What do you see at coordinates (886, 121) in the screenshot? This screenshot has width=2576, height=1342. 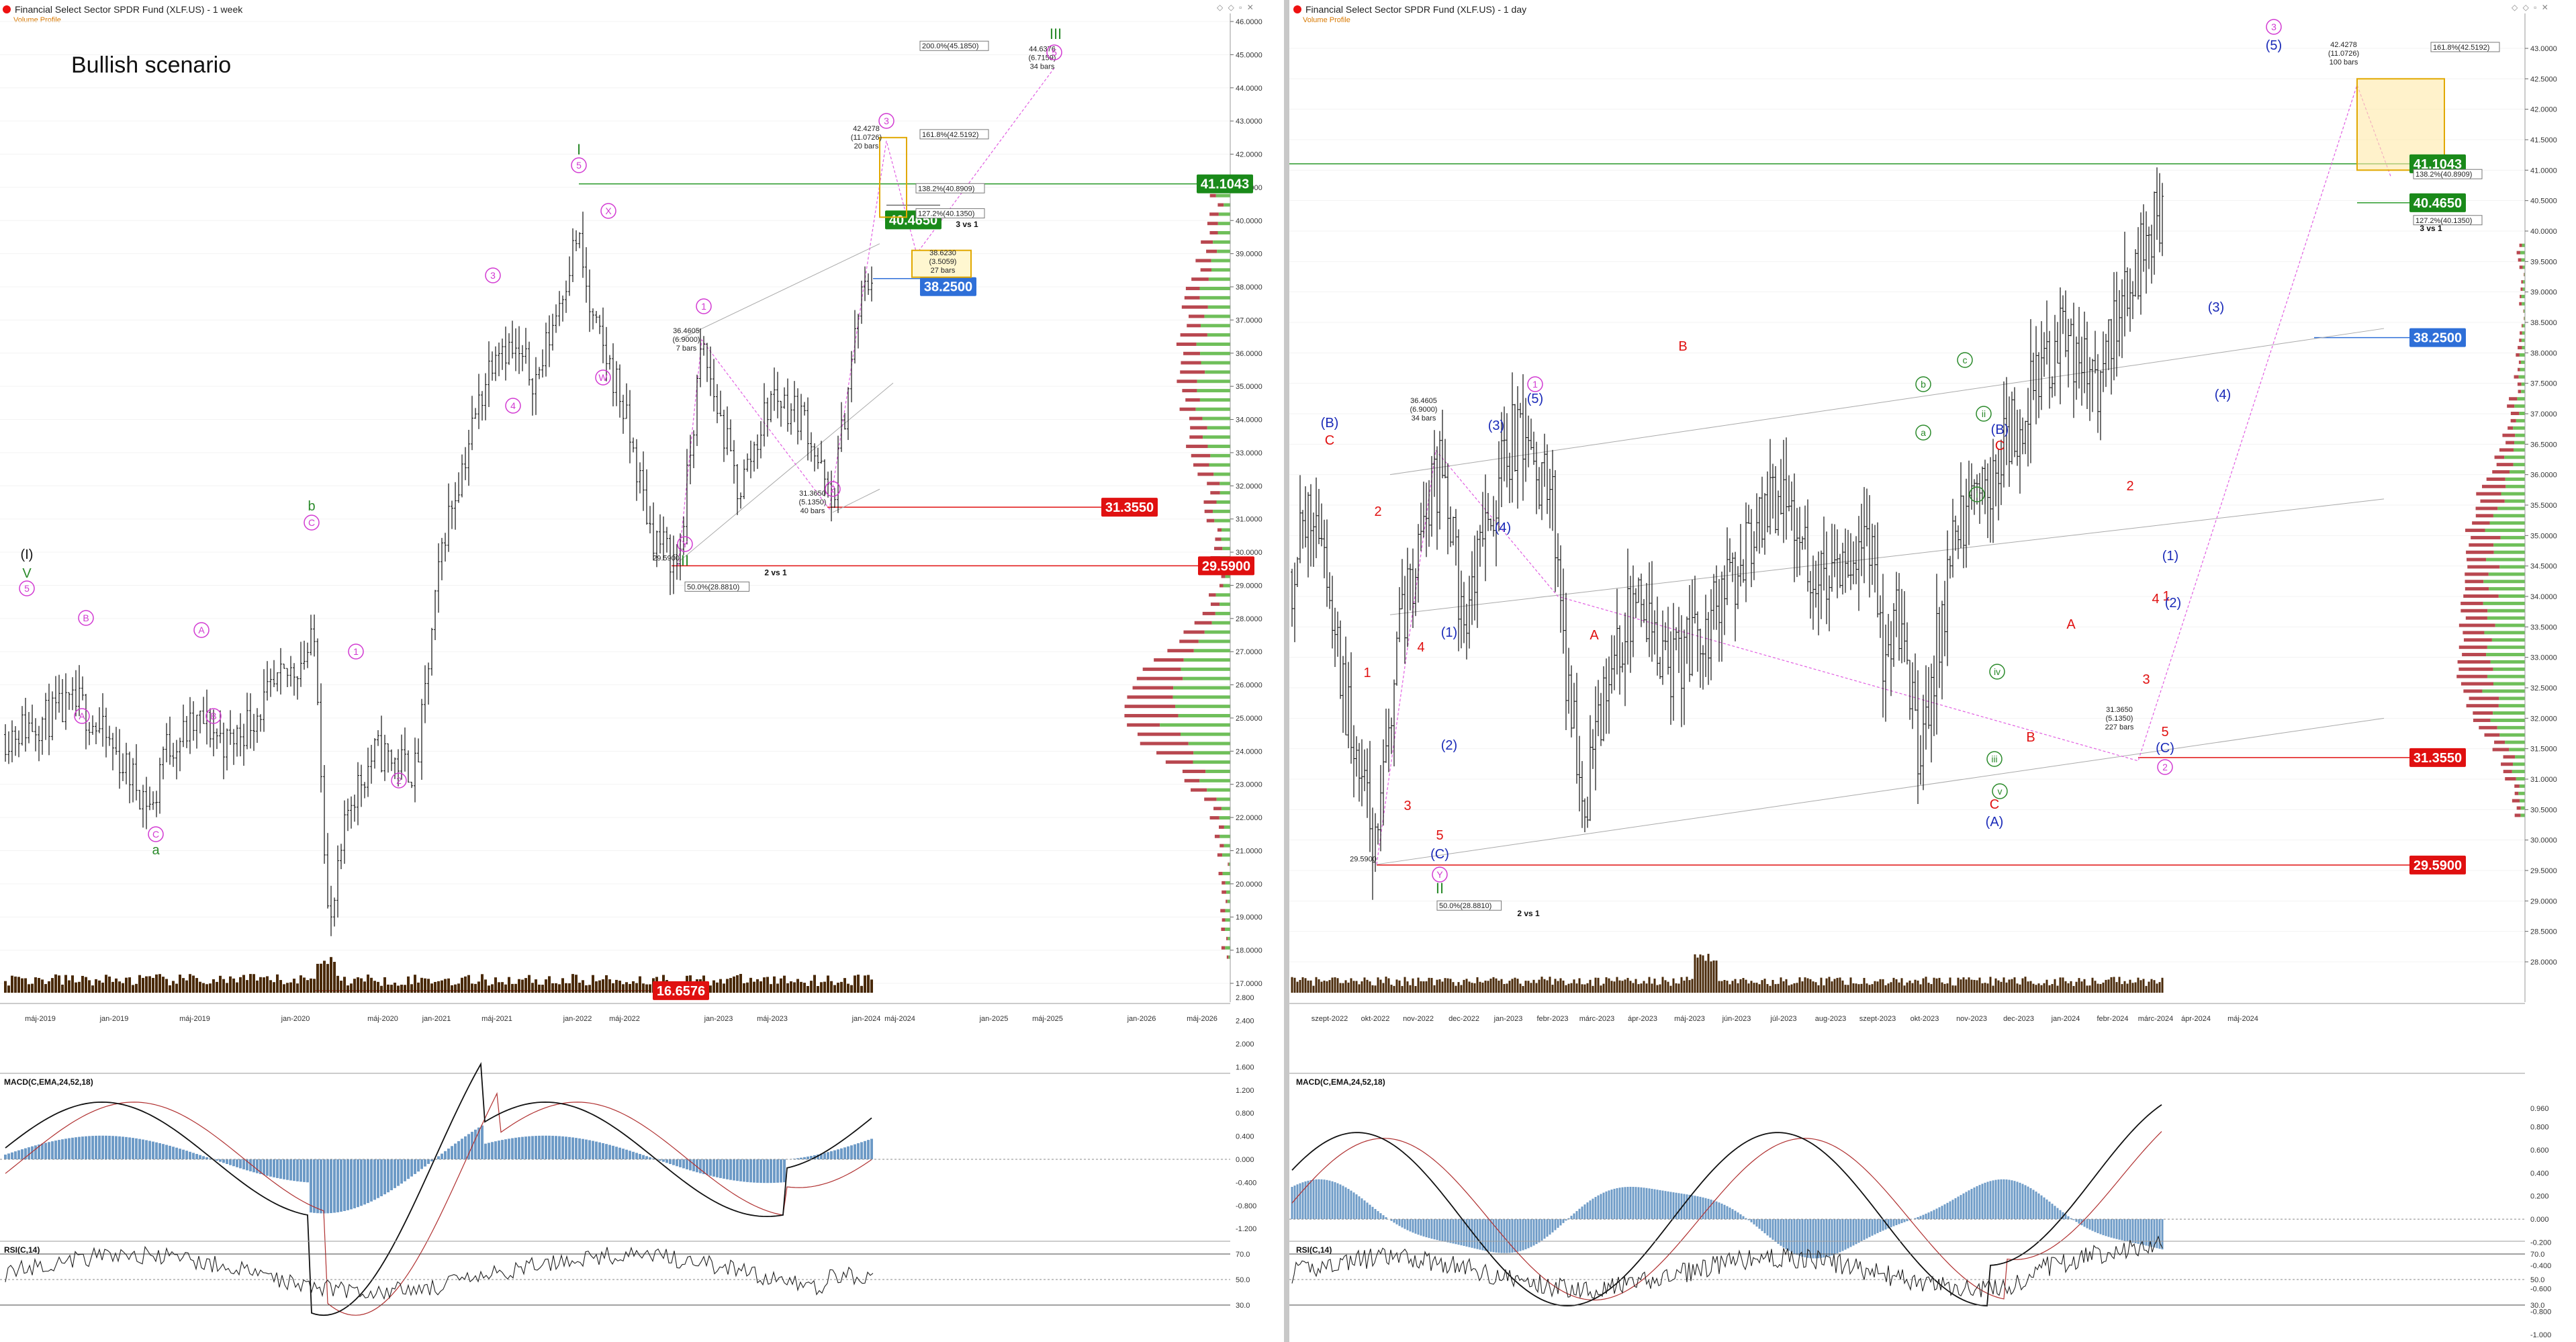 I see `left-wave-3b-circle` at bounding box center [886, 121].